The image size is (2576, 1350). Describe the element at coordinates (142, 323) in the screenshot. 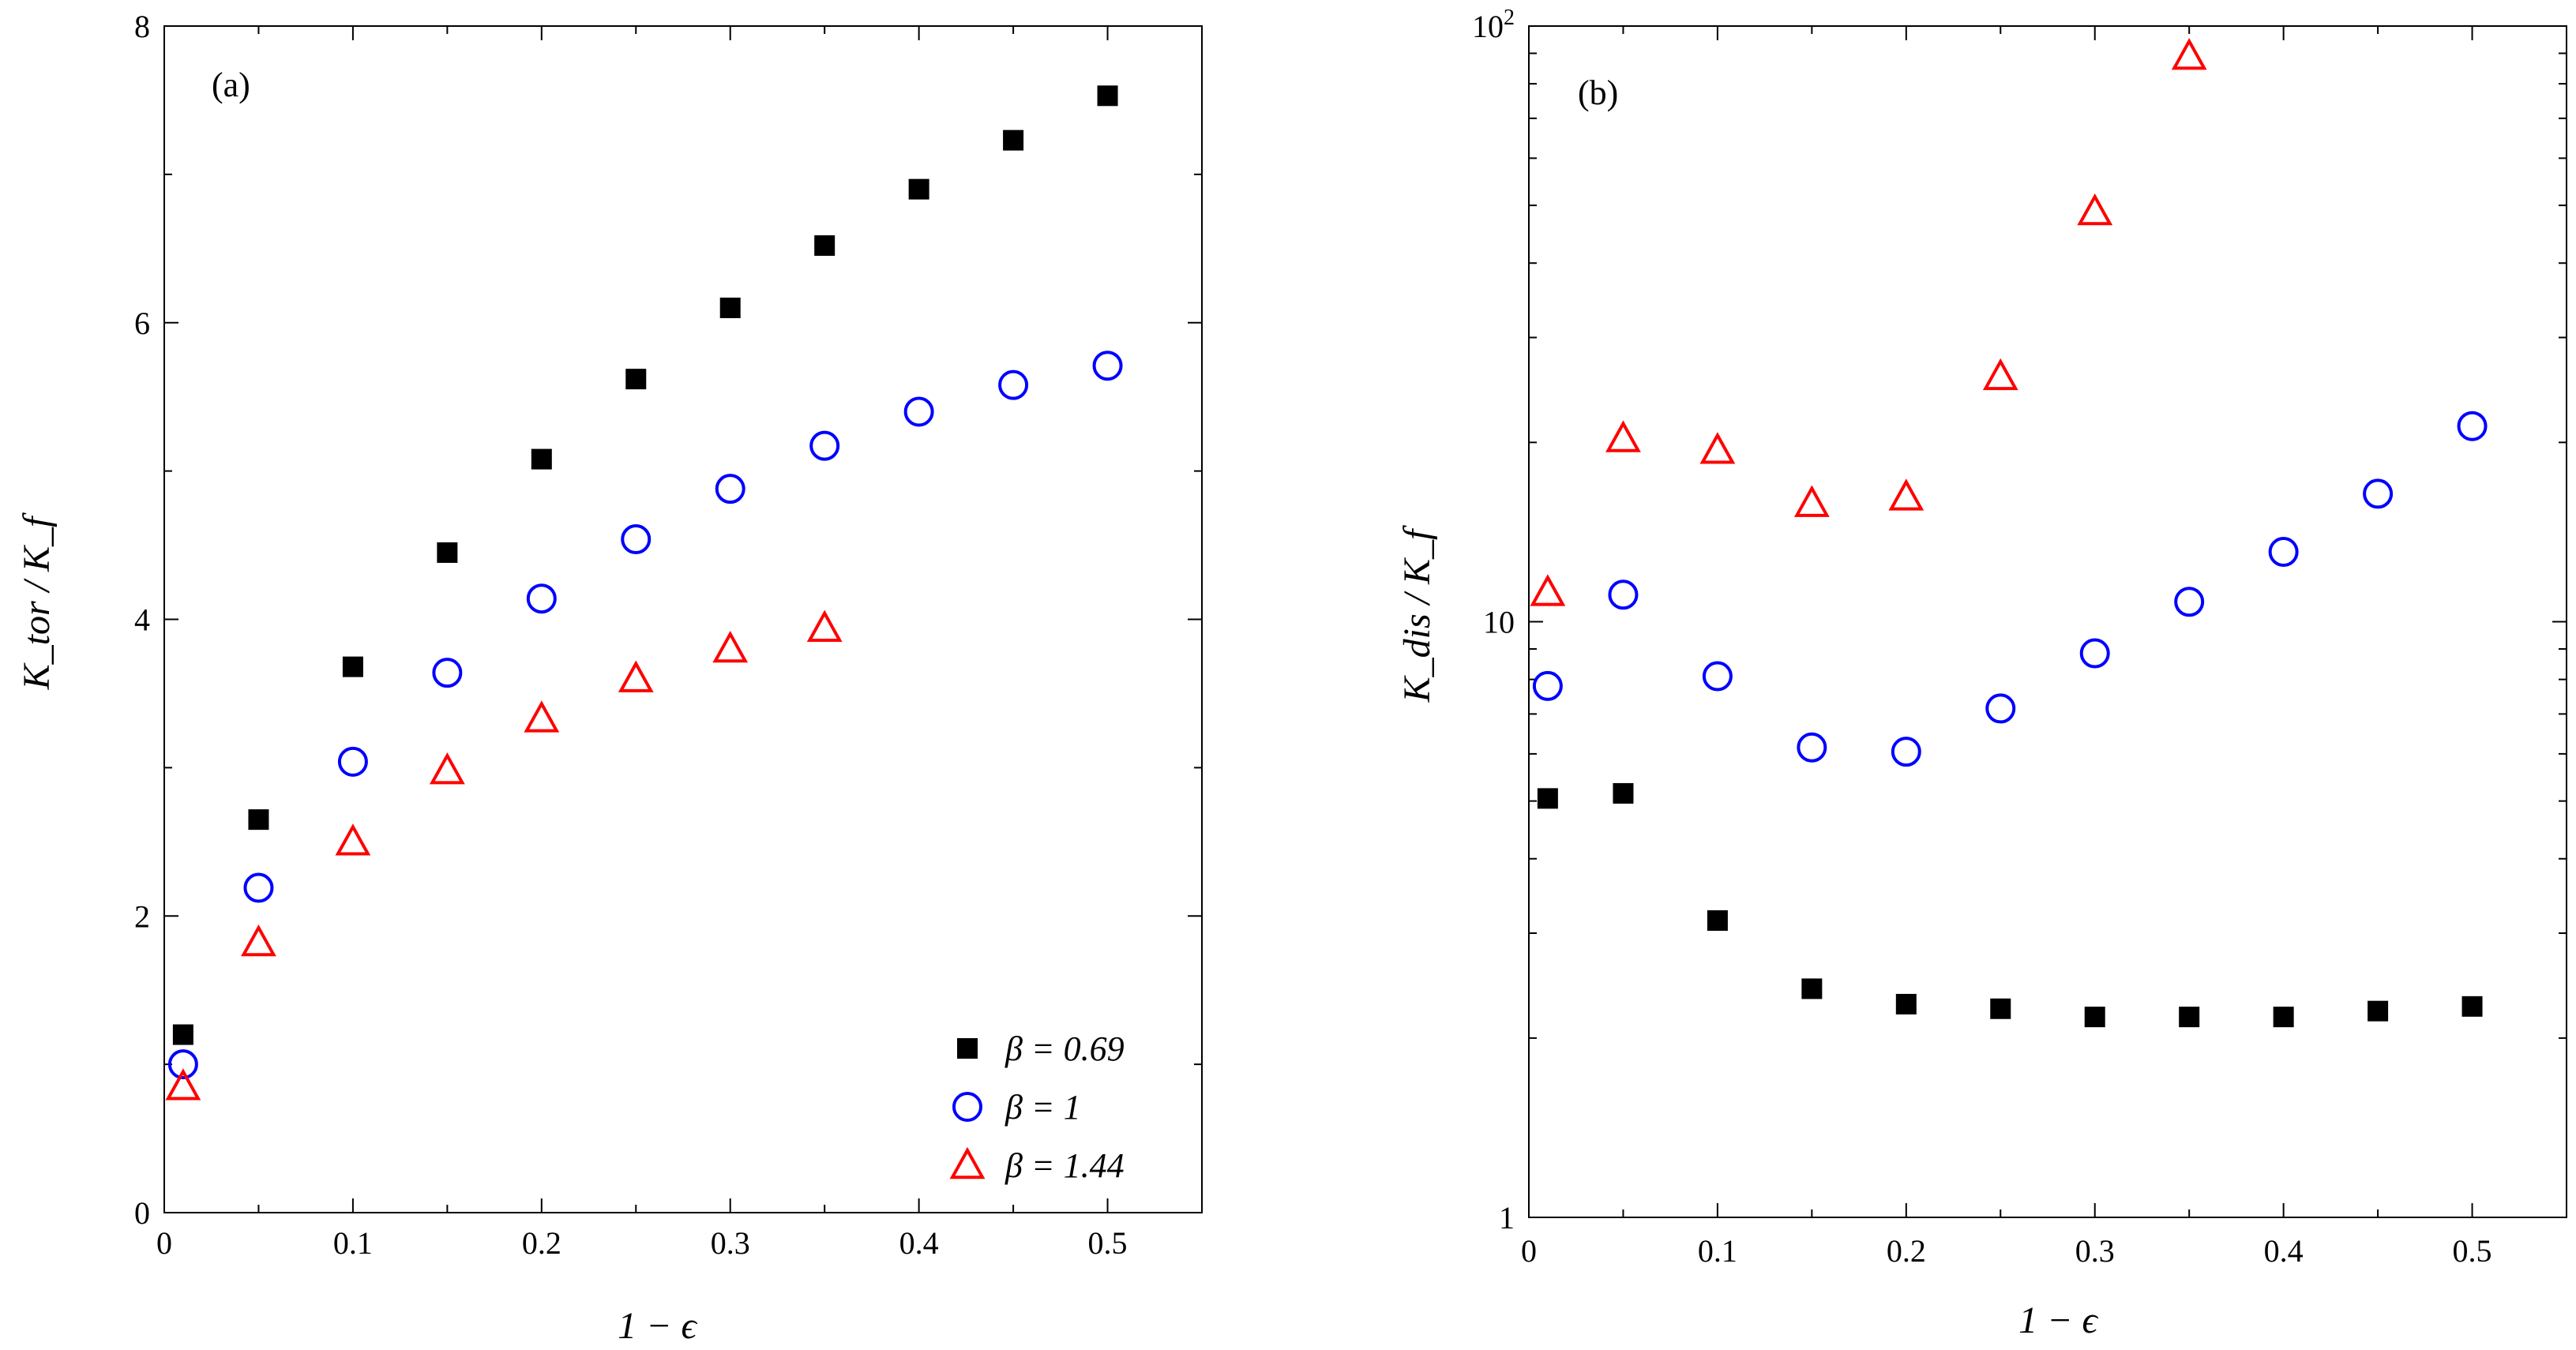

I see `panel-a-y-tick-label: 6` at that location.